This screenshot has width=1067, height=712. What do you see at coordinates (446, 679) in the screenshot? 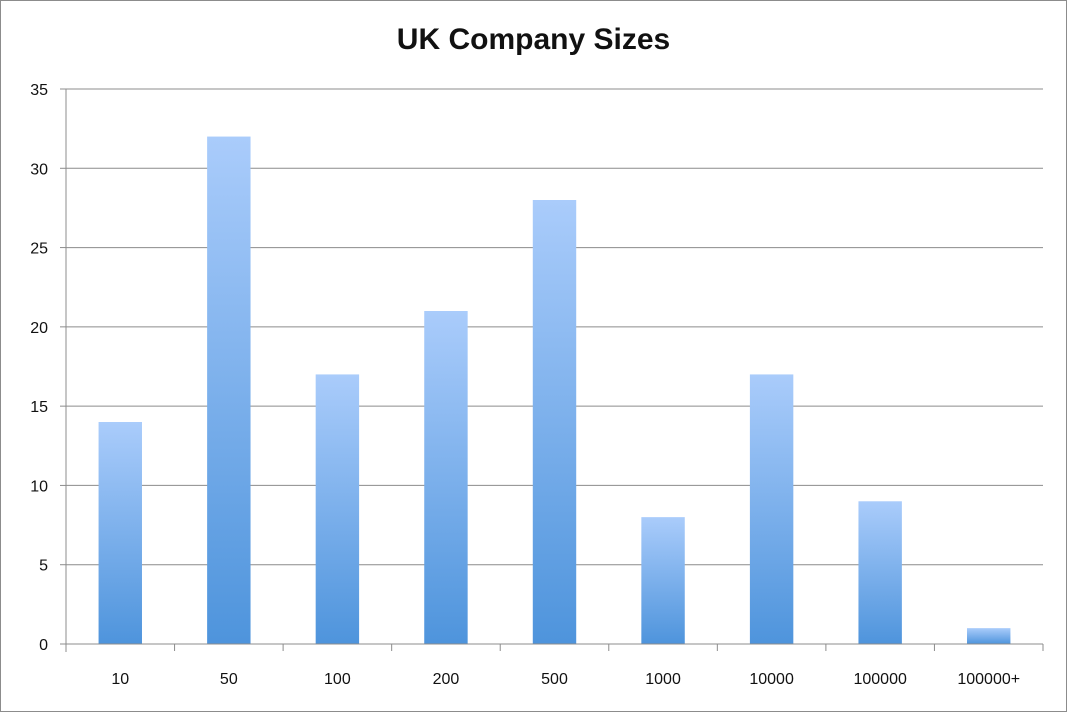
I see `x-tick-label: 200` at bounding box center [446, 679].